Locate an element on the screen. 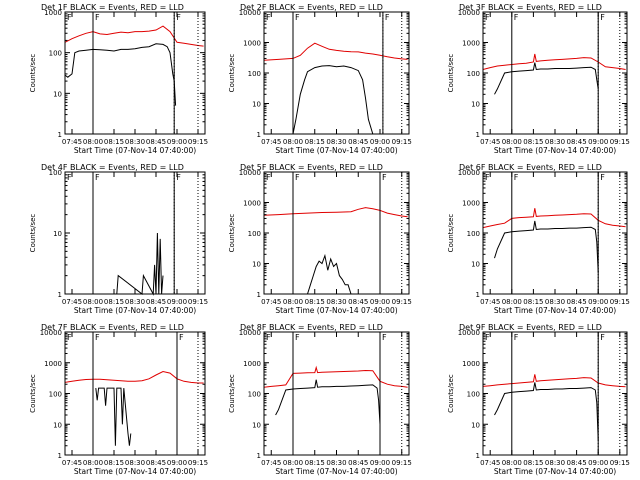 Image resolution: width=640 pixels, height=480 pixels. panel-title: Det 6F BLACK = Events, RED = LLD is located at coordinates (530, 167).